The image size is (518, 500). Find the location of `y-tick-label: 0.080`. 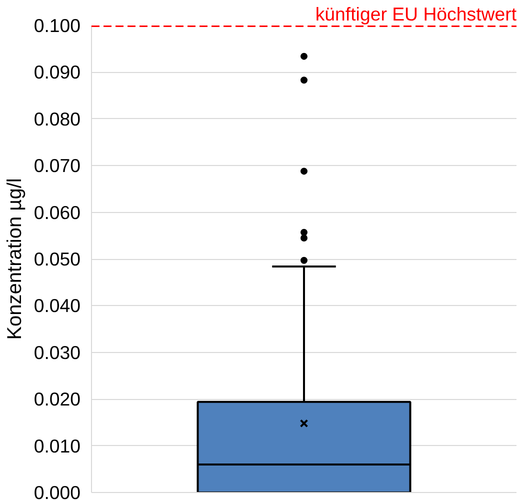

y-tick-label: 0.080 is located at coordinates (57, 119).